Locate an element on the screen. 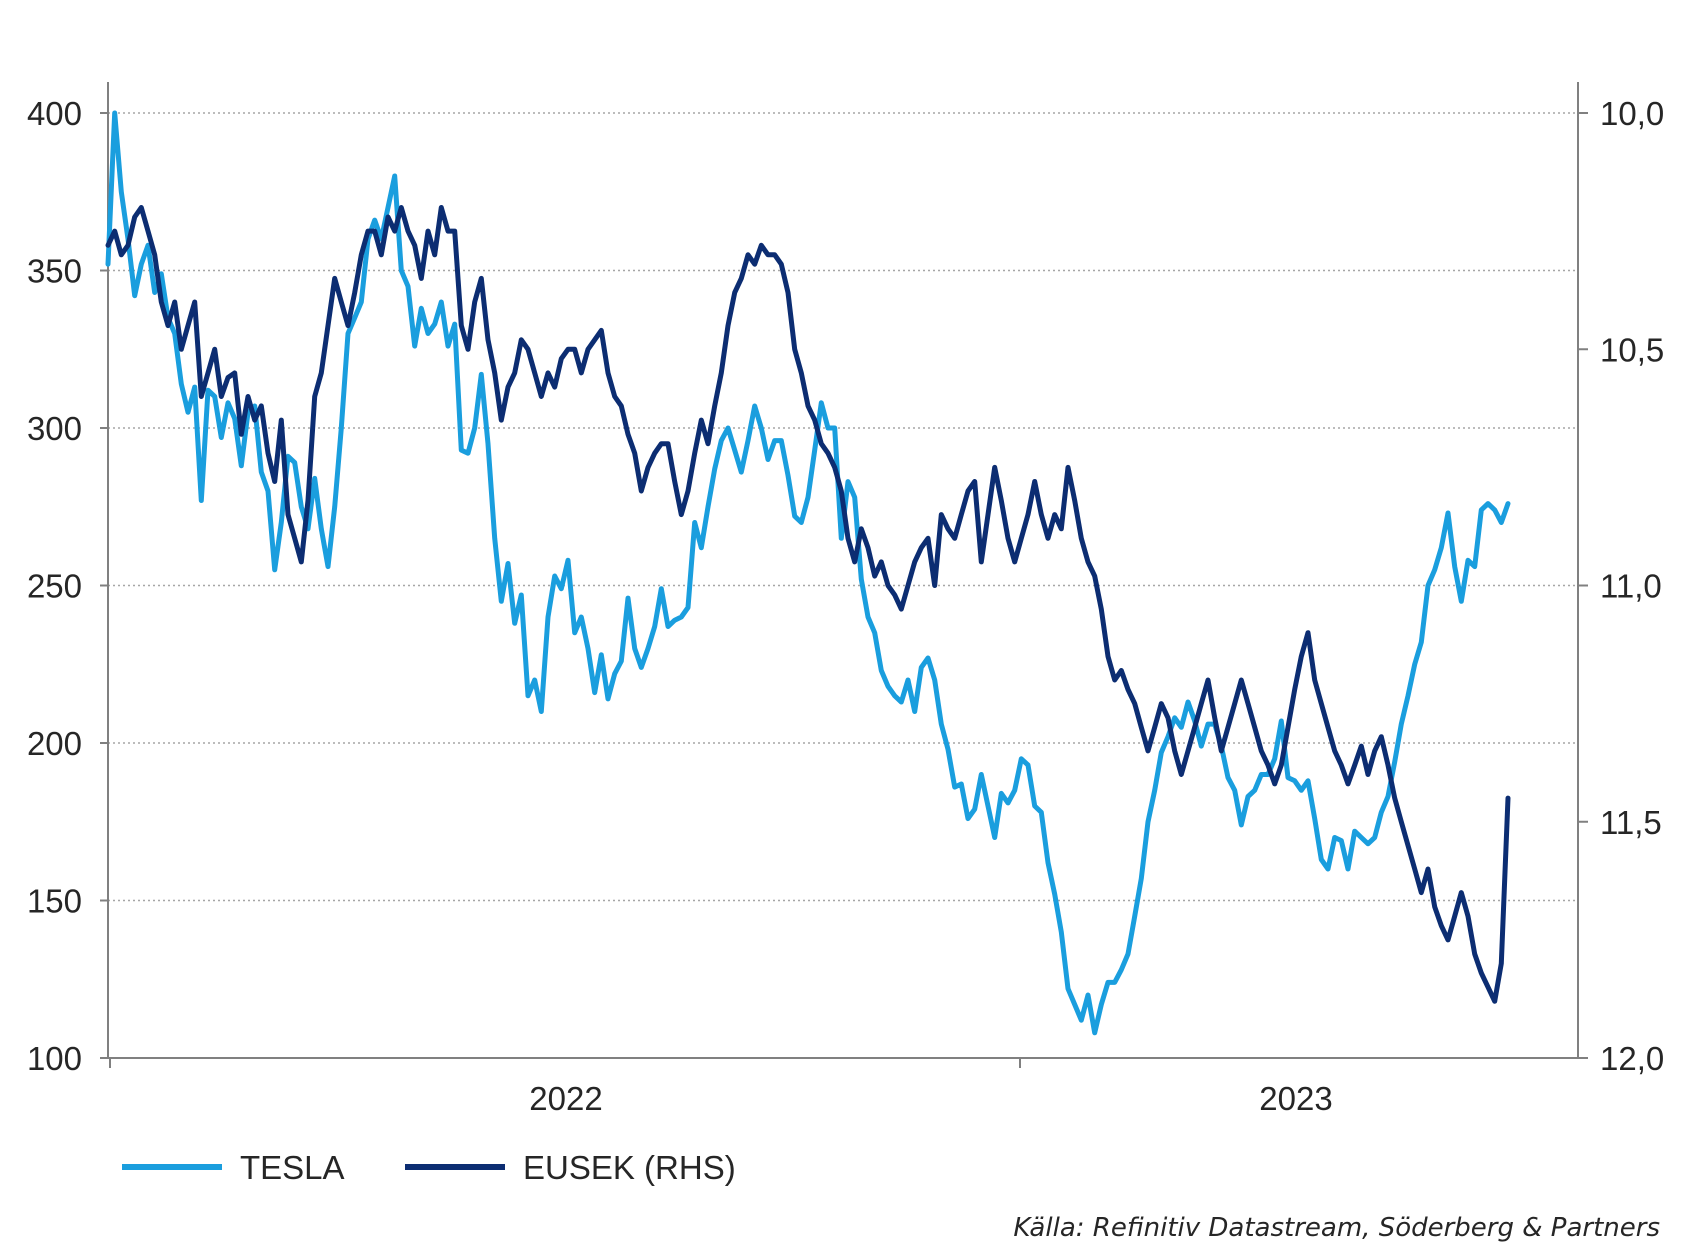 The image size is (1689, 1250). legend: TESLA EUSEK (RHS) is located at coordinates (429, 1167).